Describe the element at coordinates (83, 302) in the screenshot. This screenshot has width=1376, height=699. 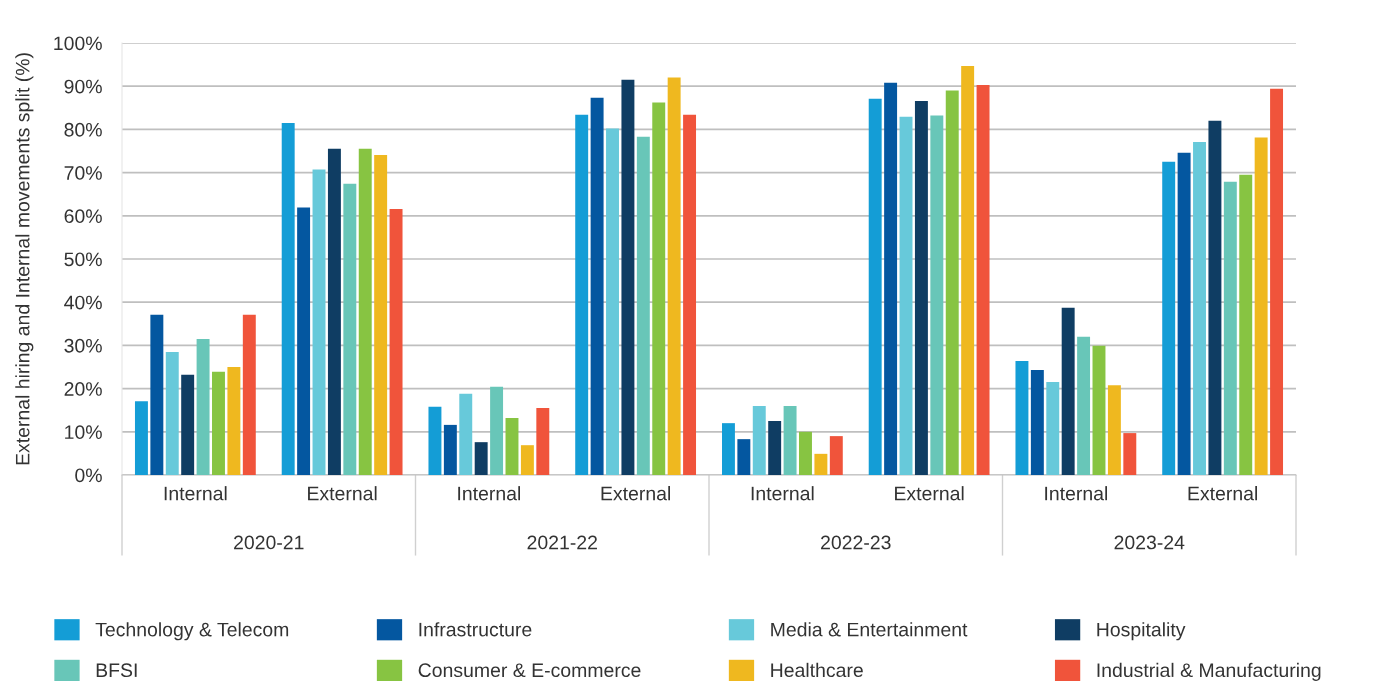
I see `y-tick-label: 40%` at that location.